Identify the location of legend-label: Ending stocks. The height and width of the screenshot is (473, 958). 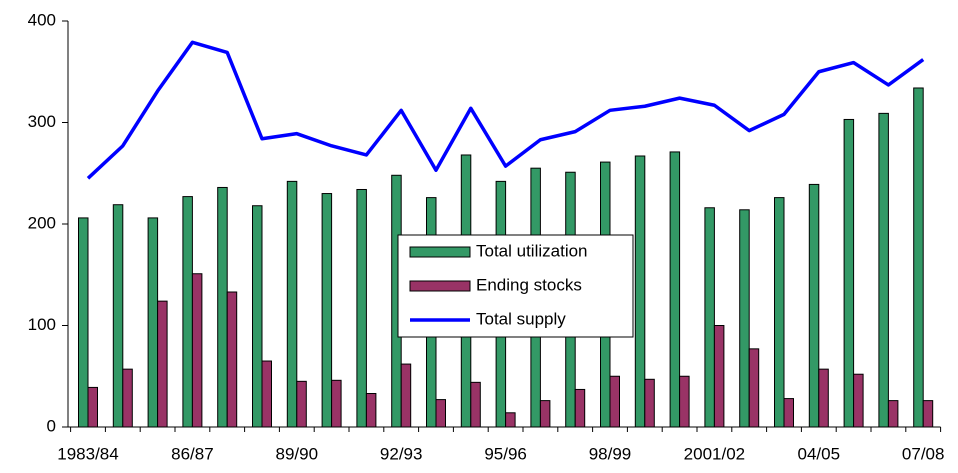
(529, 284).